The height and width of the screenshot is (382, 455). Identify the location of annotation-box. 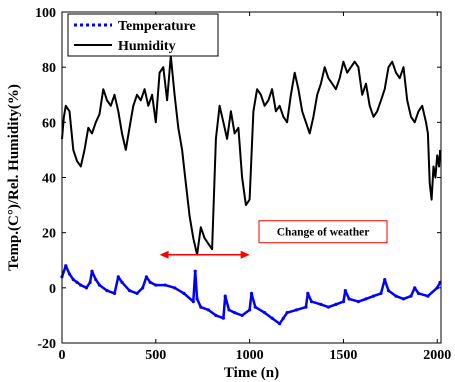
(323, 232).